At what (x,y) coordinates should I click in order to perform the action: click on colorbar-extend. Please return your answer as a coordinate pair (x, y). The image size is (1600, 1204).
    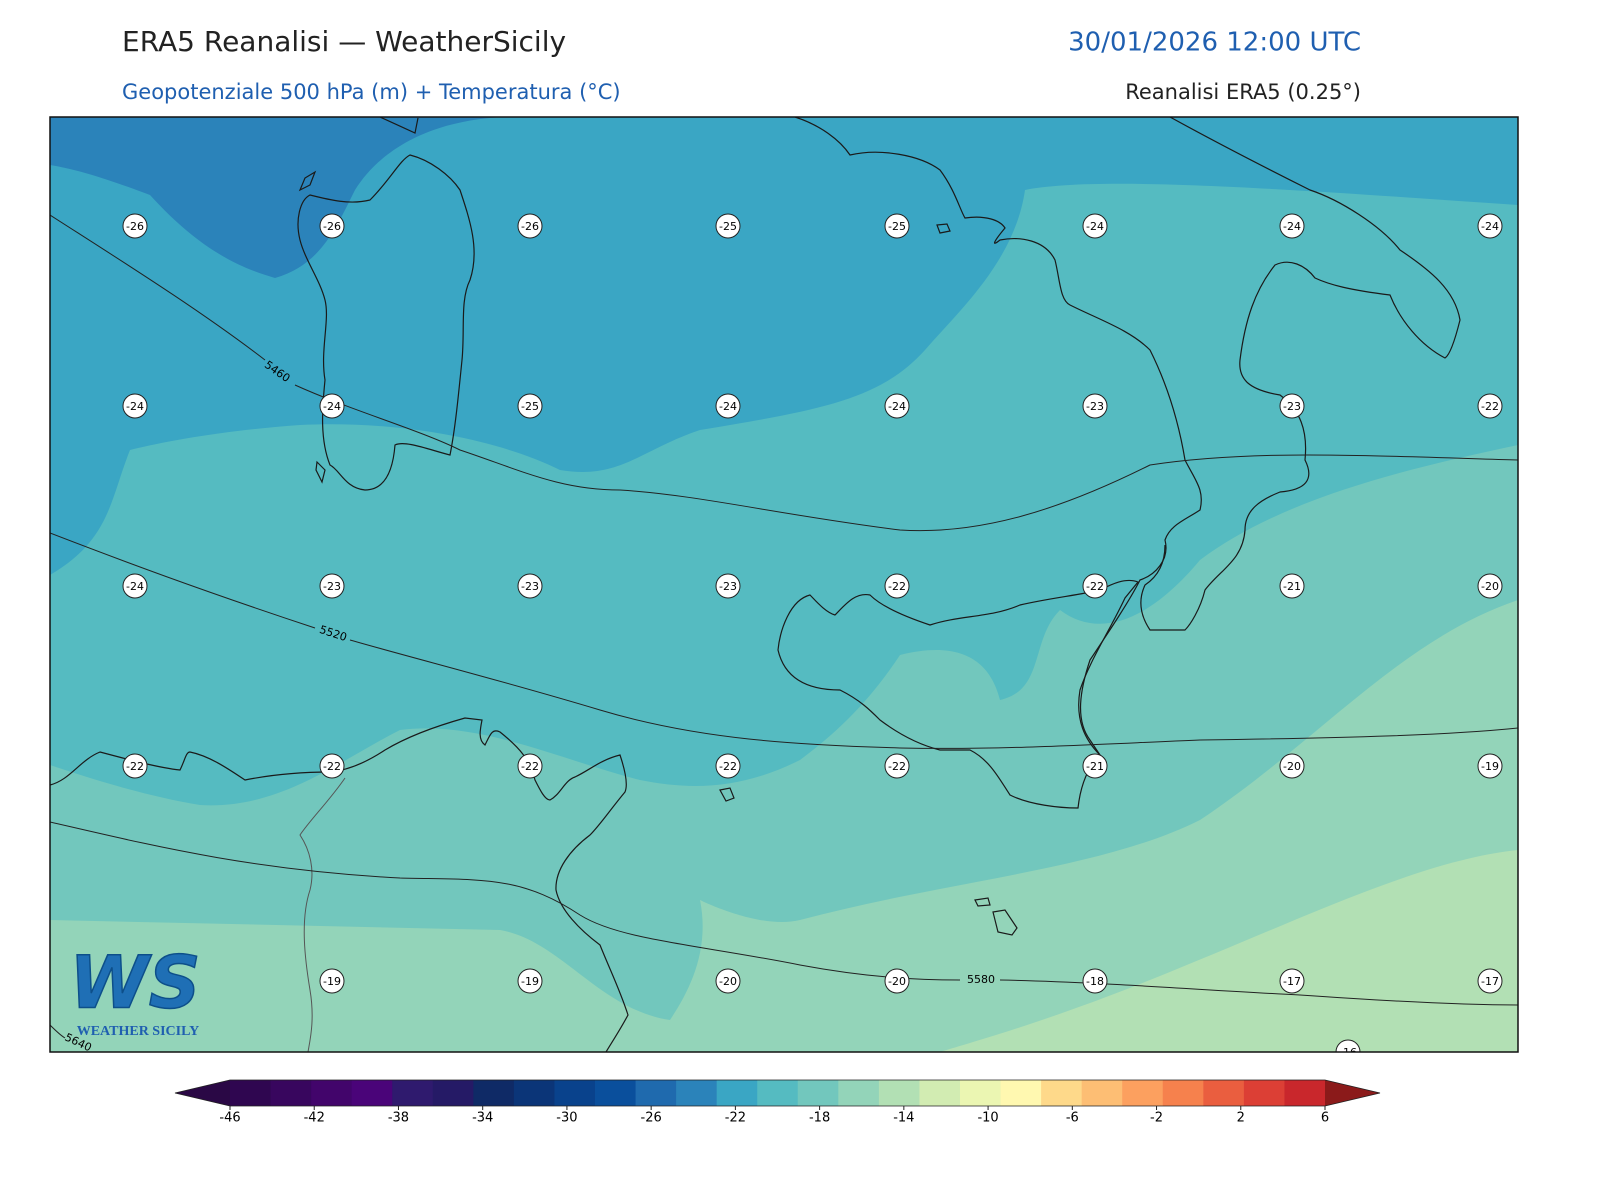
    Looking at the image, I should click on (202, 1093).